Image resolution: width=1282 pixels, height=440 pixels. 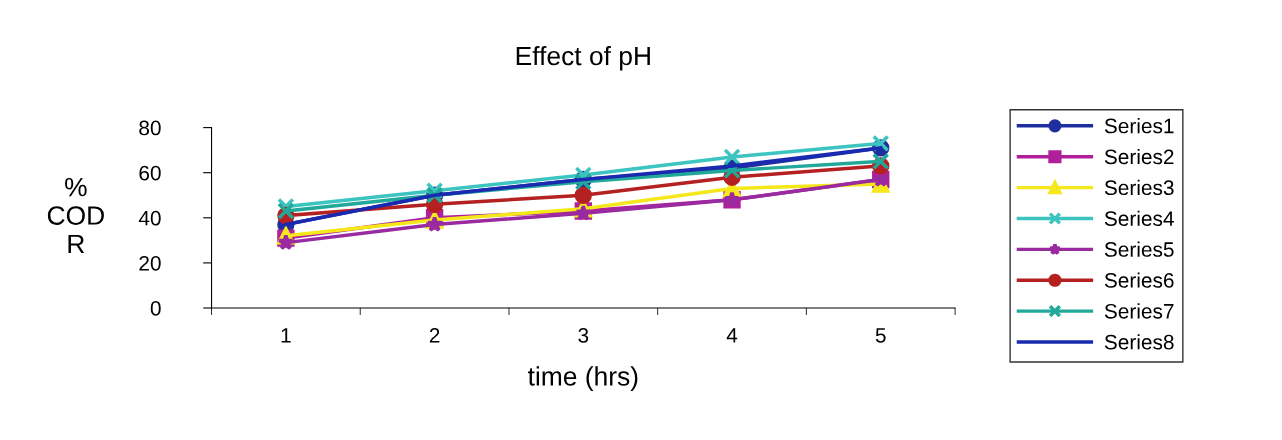 What do you see at coordinates (1139, 342) in the screenshot?
I see `legend-label: Series8` at bounding box center [1139, 342].